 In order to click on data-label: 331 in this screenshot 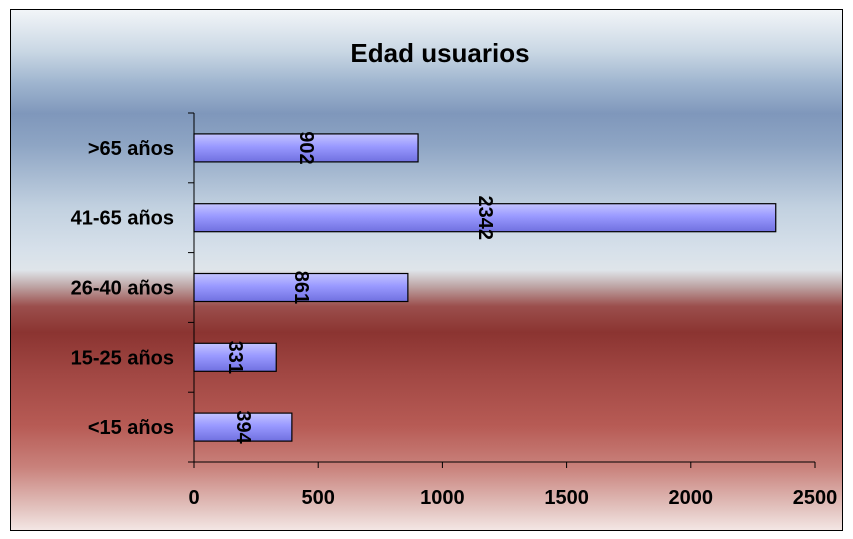, I will do `click(235, 357)`.